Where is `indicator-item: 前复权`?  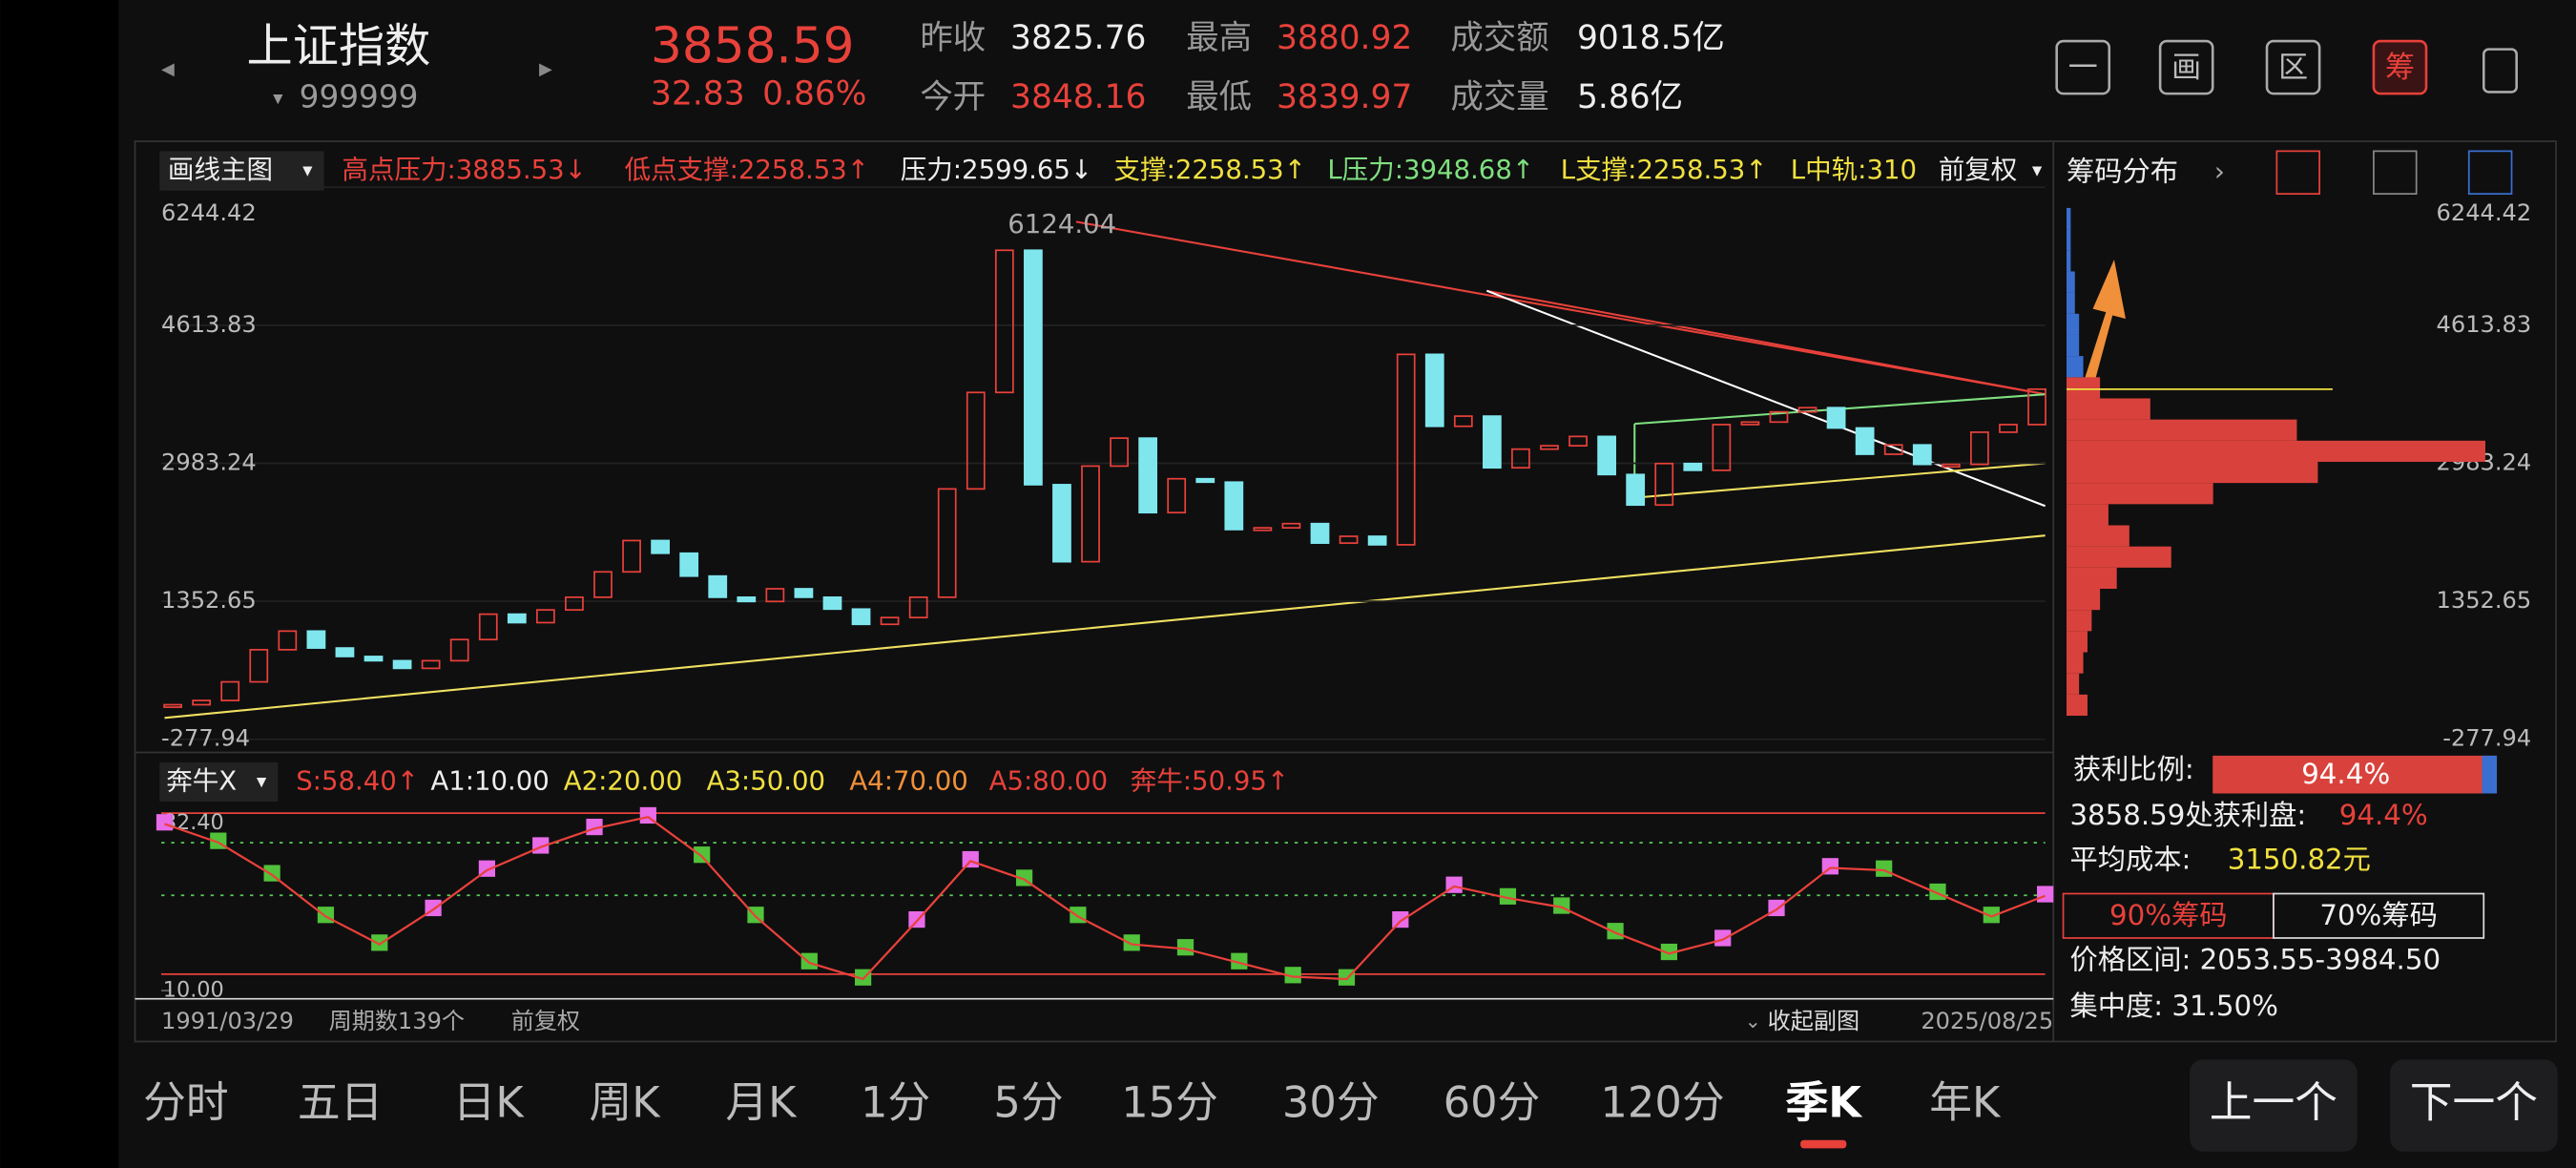
indicator-item: 前复权 is located at coordinates (1978, 170).